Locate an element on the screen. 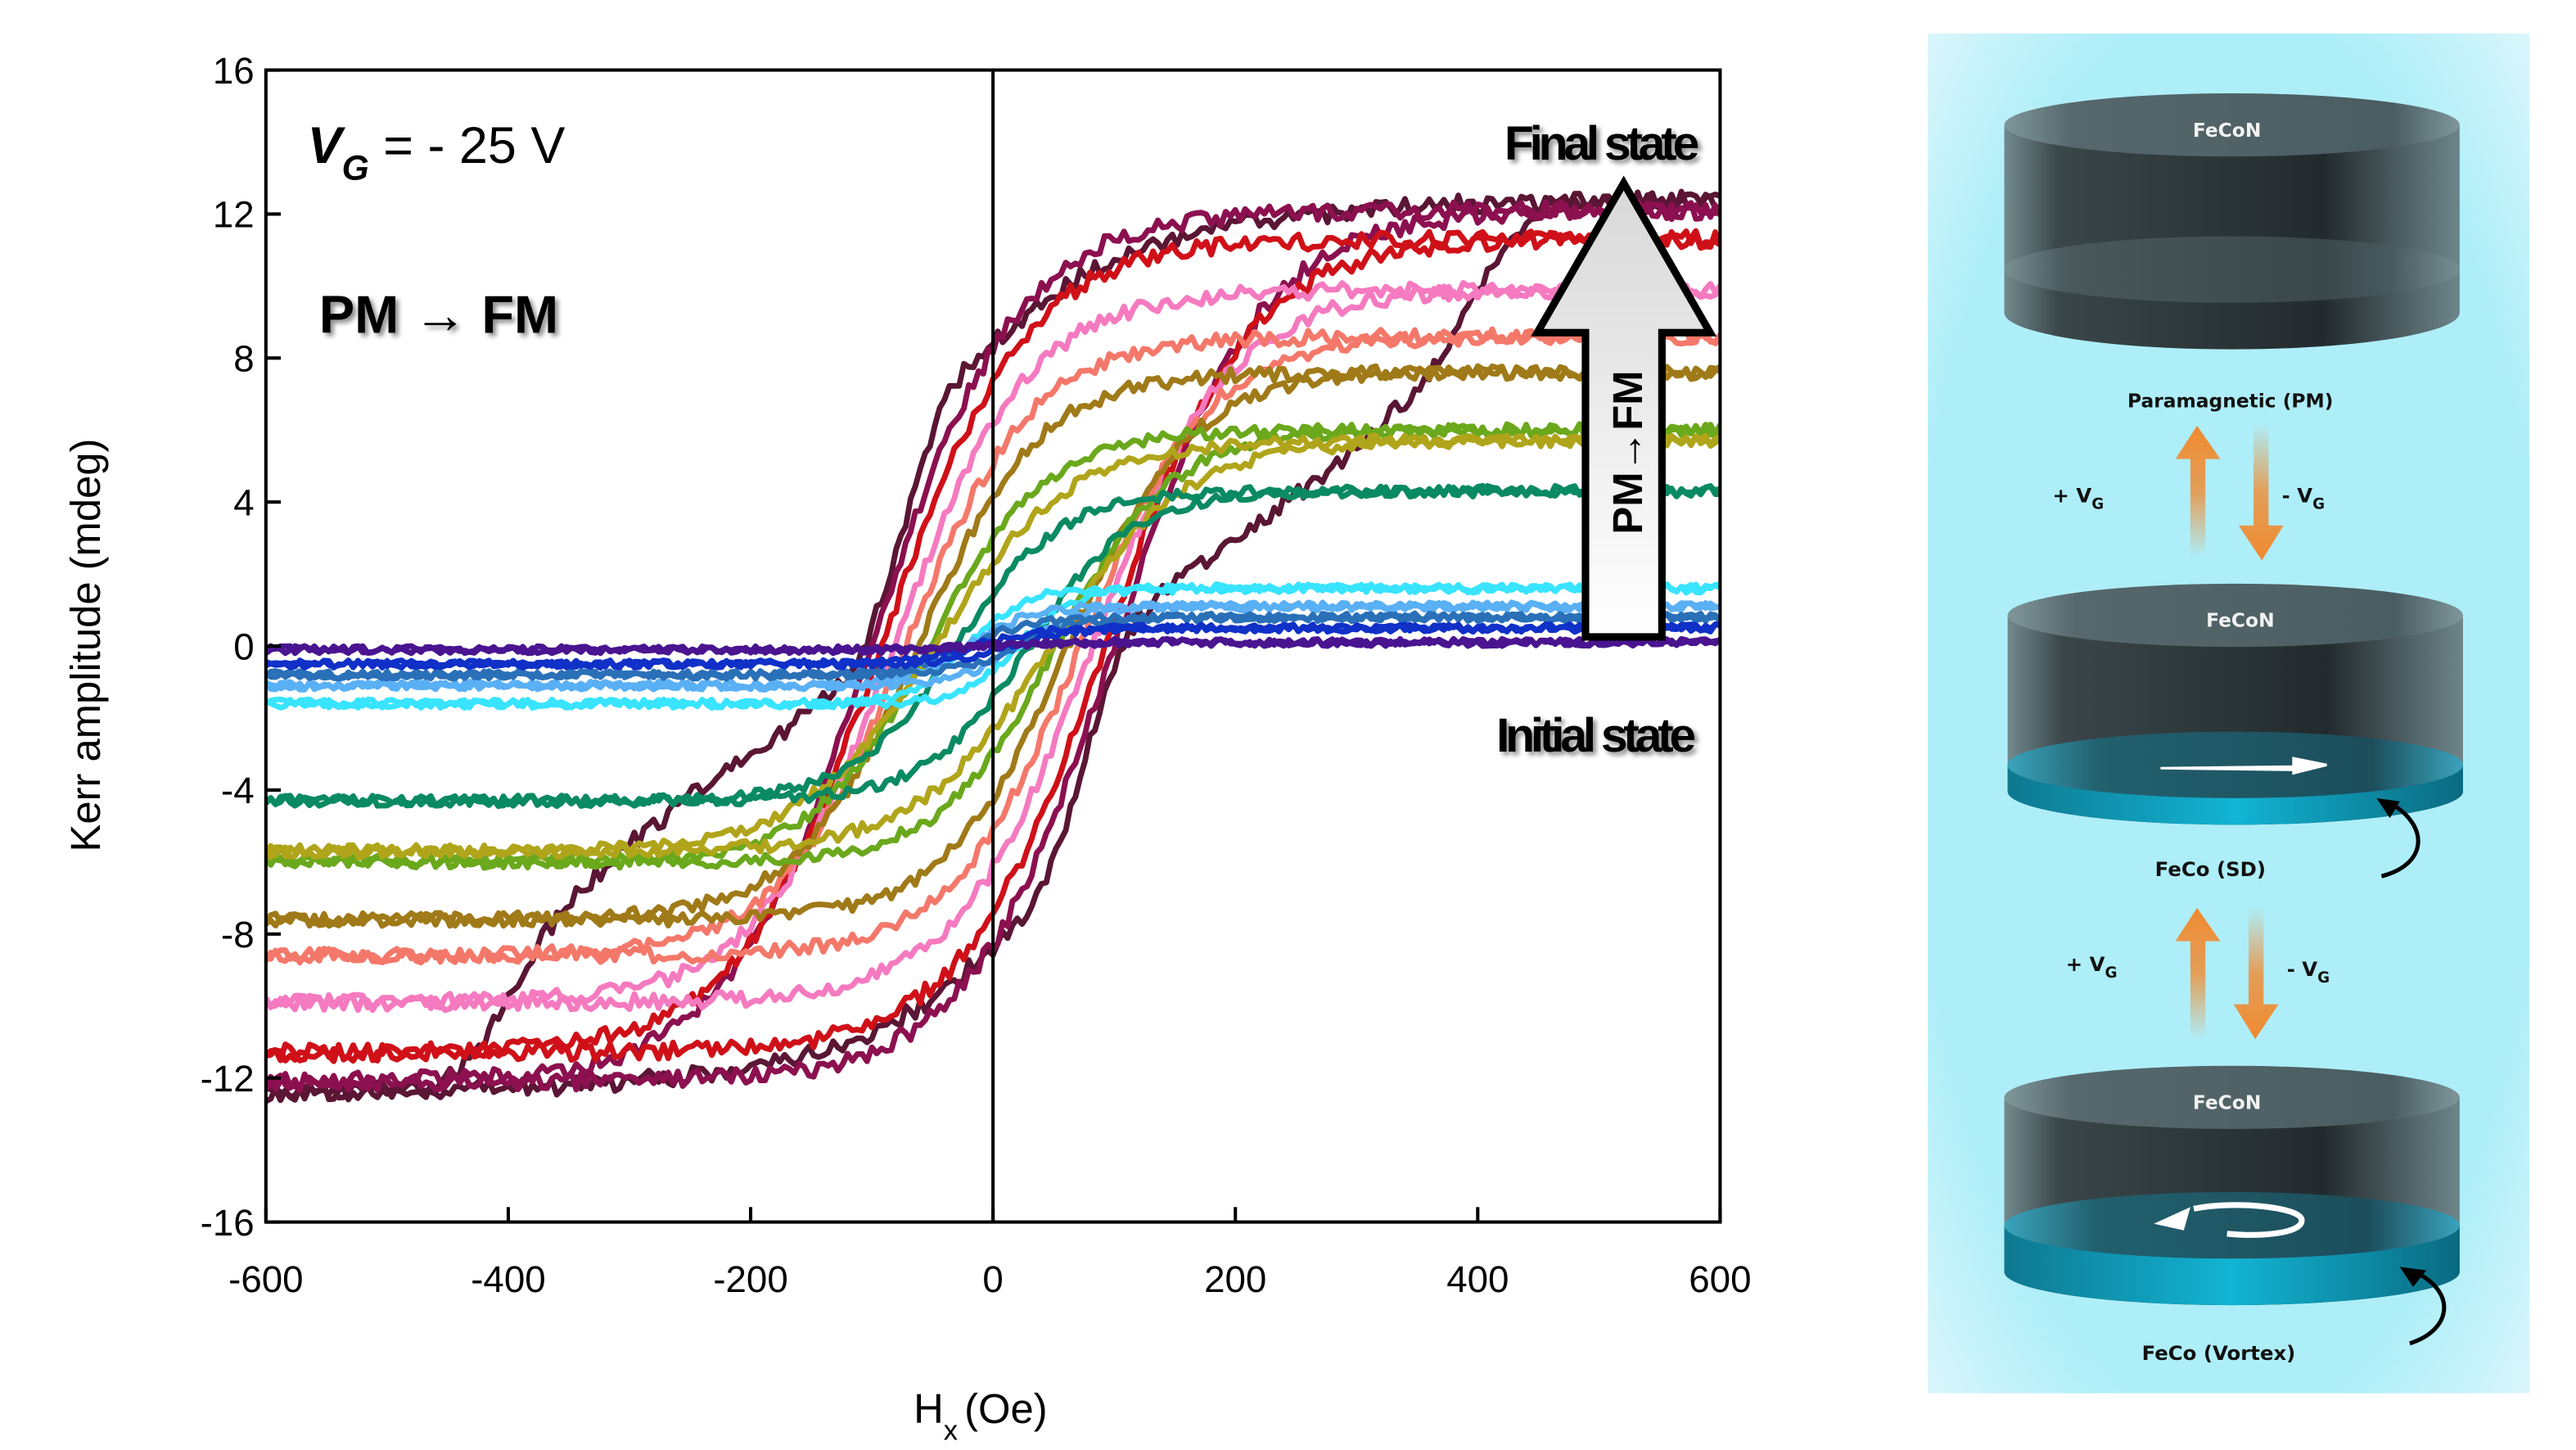 The image size is (2576, 1450). vortex-label: FeCo (Vortex) is located at coordinates (2219, 1353).